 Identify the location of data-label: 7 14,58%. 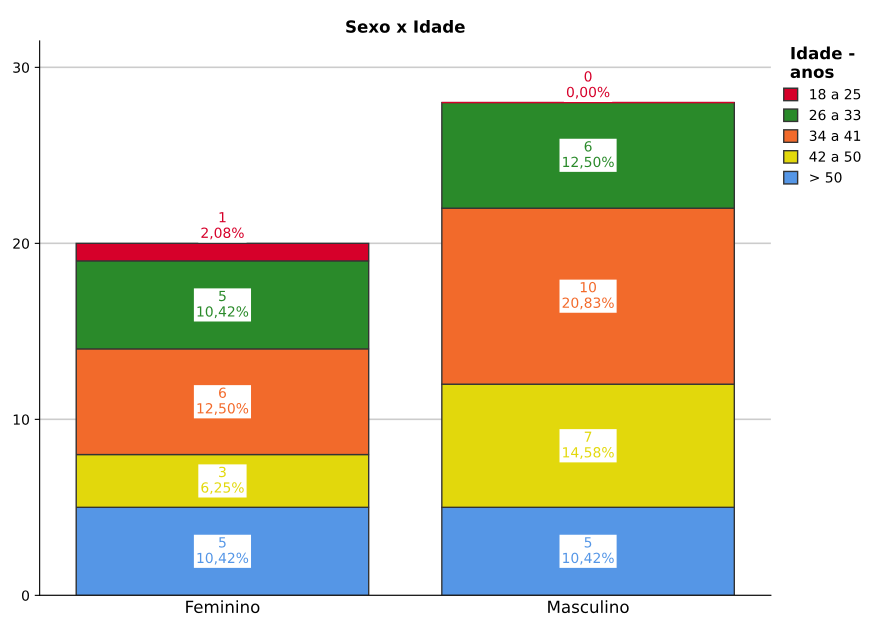
(588, 445).